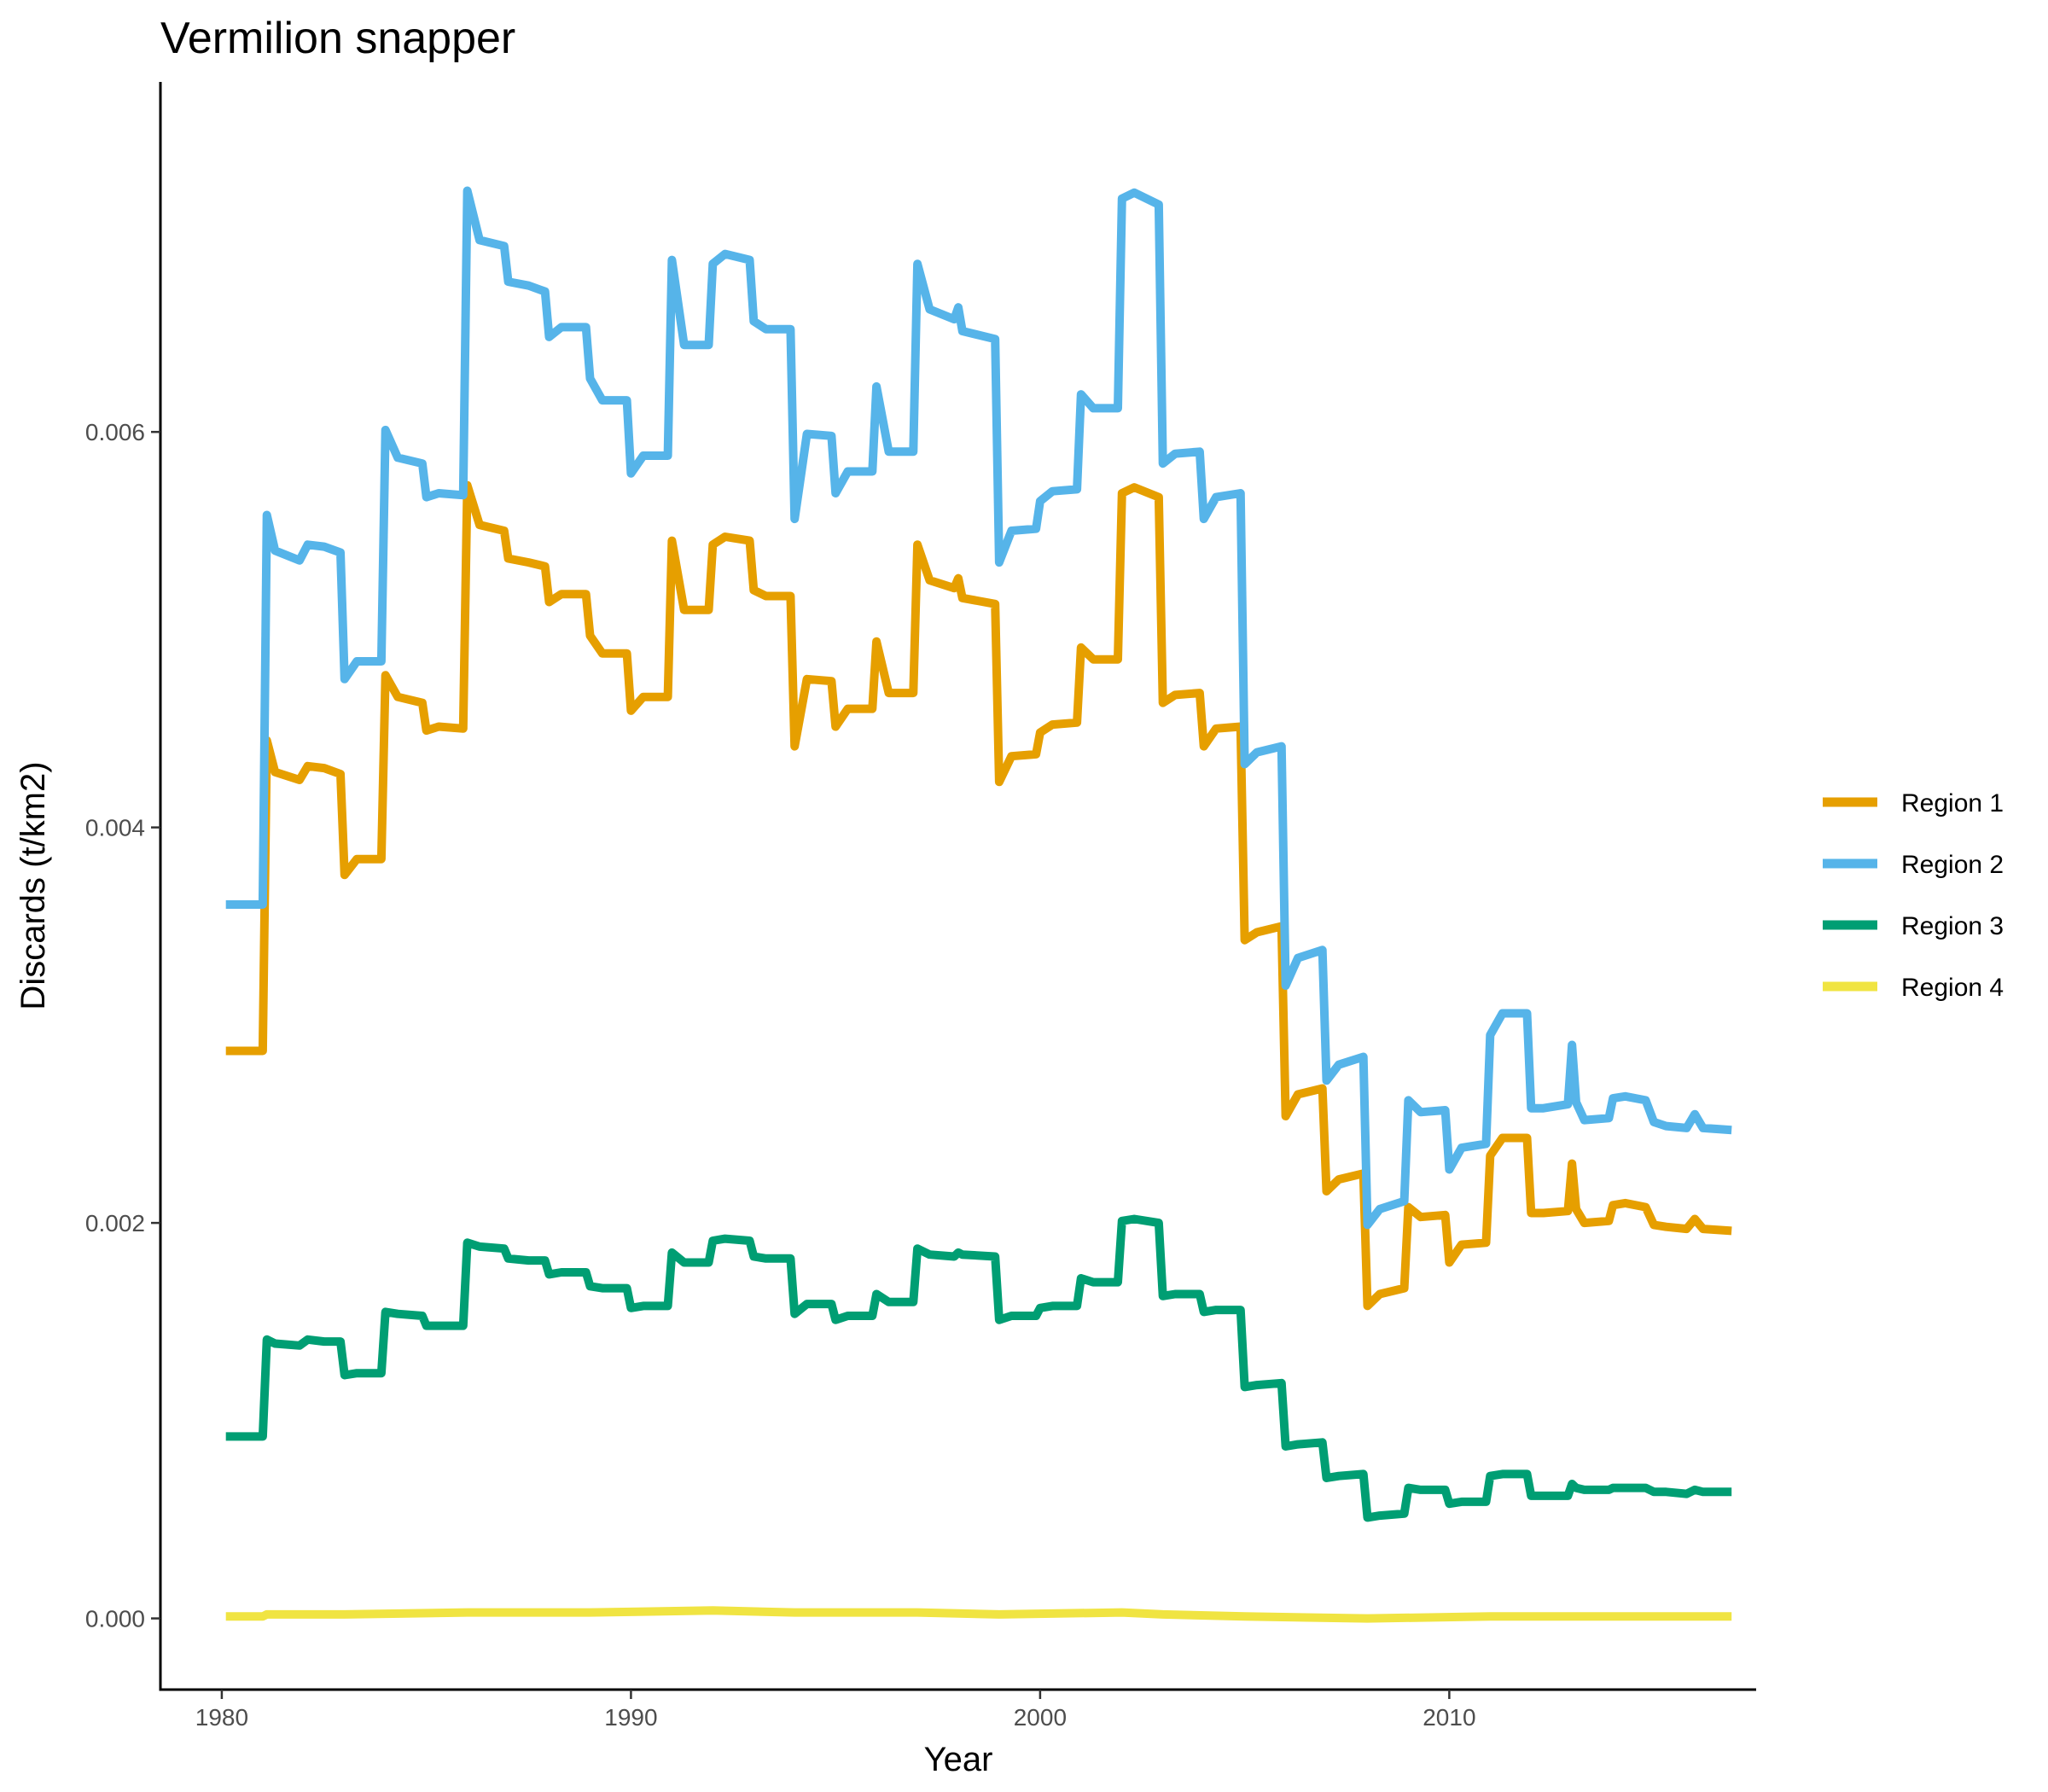 Image resolution: width=2048 pixels, height=1792 pixels. I want to click on x-tick-label: 1980, so click(222, 1717).